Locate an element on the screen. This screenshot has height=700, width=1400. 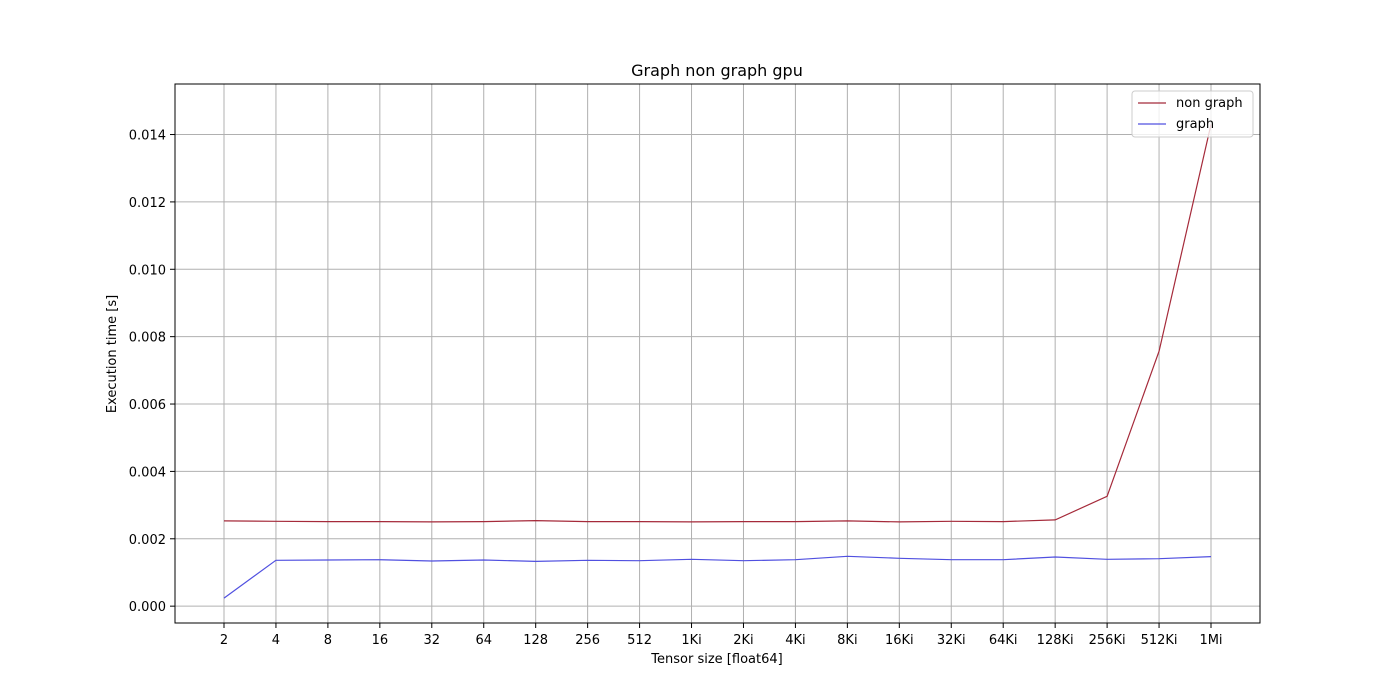
chart-title: Graph non graph gpu is located at coordinates (717, 70).